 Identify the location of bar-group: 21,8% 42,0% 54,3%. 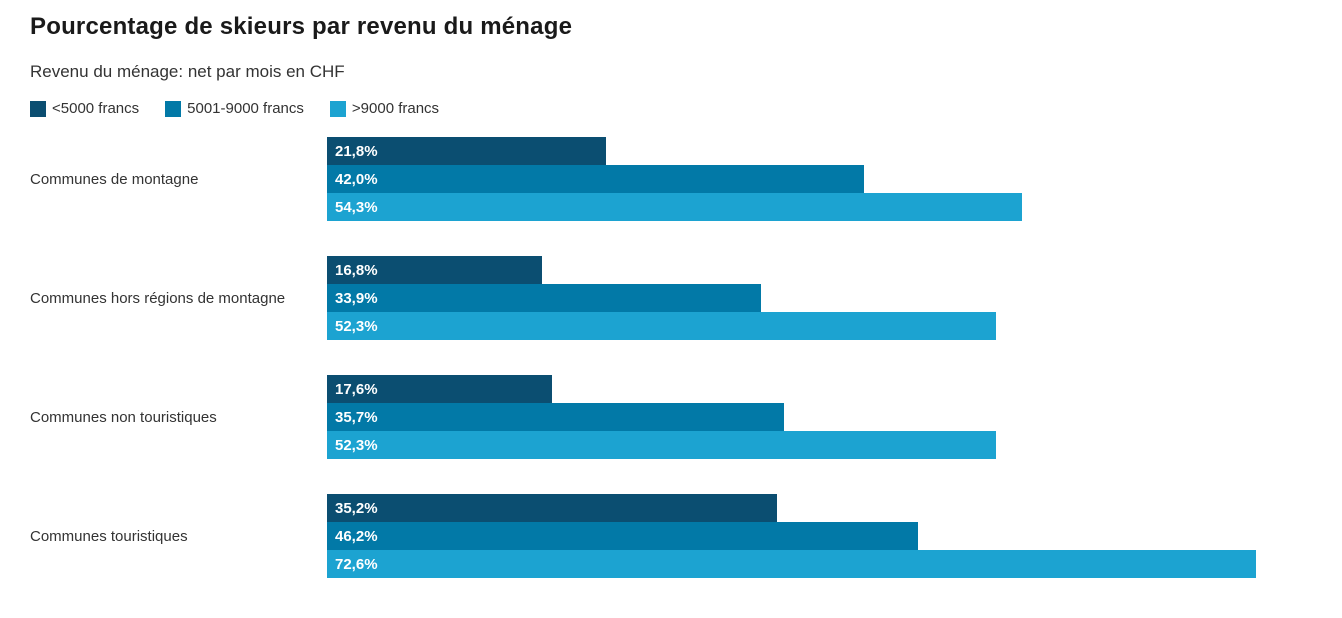
(791, 179).